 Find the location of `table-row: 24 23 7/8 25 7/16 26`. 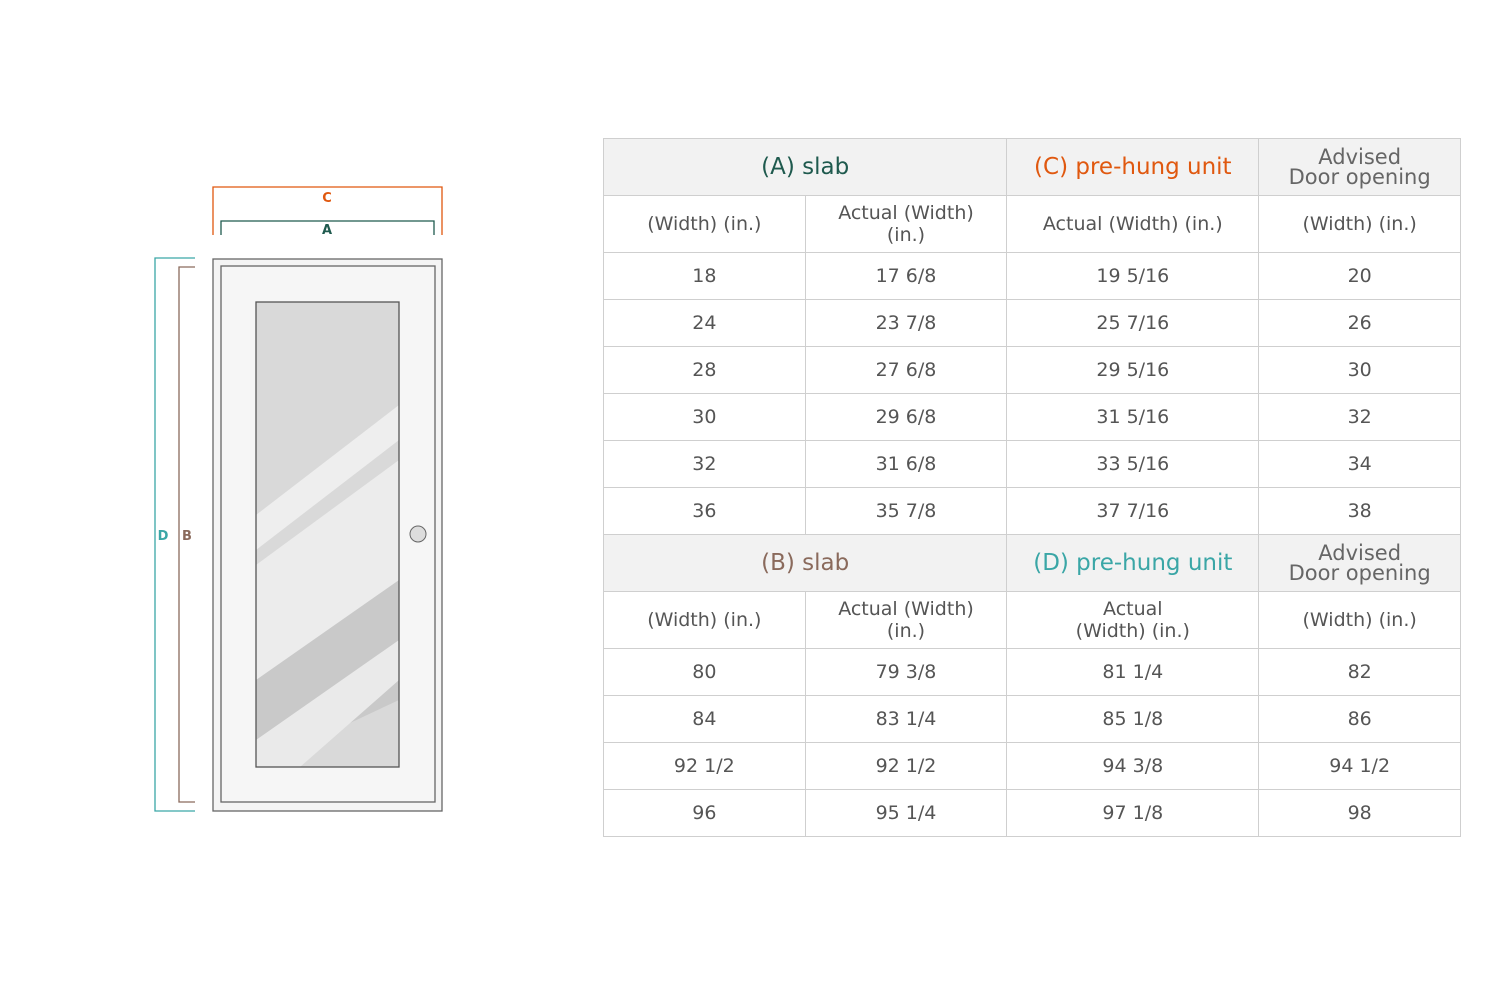

table-row: 24 23 7/8 25 7/16 26 is located at coordinates (1032, 323).